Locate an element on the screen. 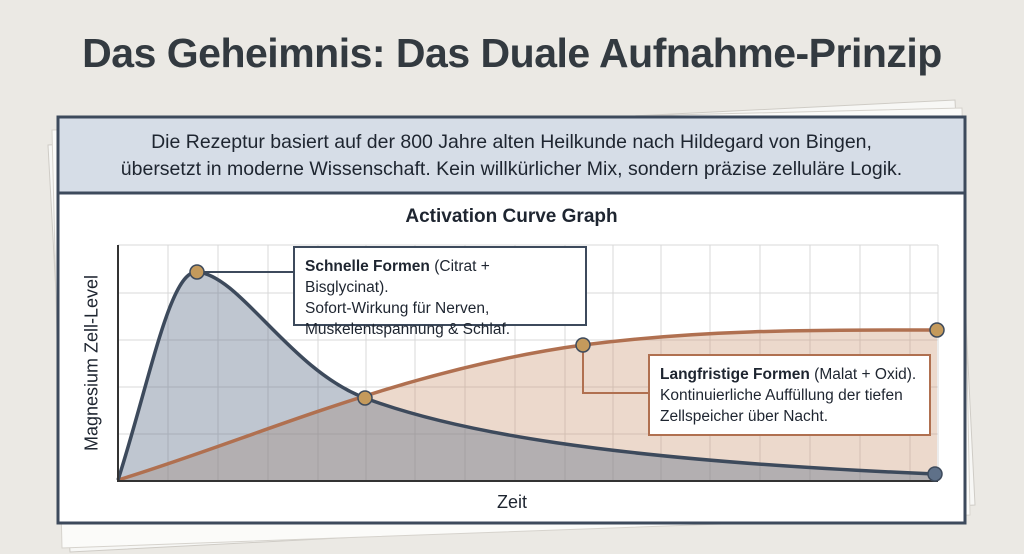 Image resolution: width=1024 pixels, height=554 pixels. callout-heading: Schnelle Formen (Citrat + Bisglycinat). is located at coordinates (440, 277).